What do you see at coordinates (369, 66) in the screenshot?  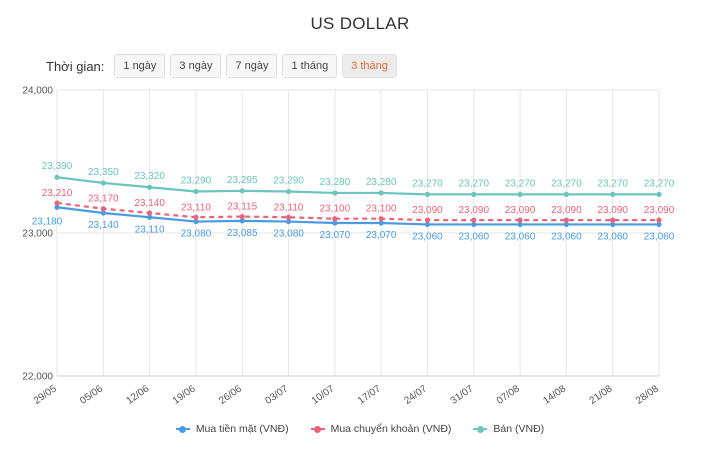 I see `range-3-month-button: 3 tháng` at bounding box center [369, 66].